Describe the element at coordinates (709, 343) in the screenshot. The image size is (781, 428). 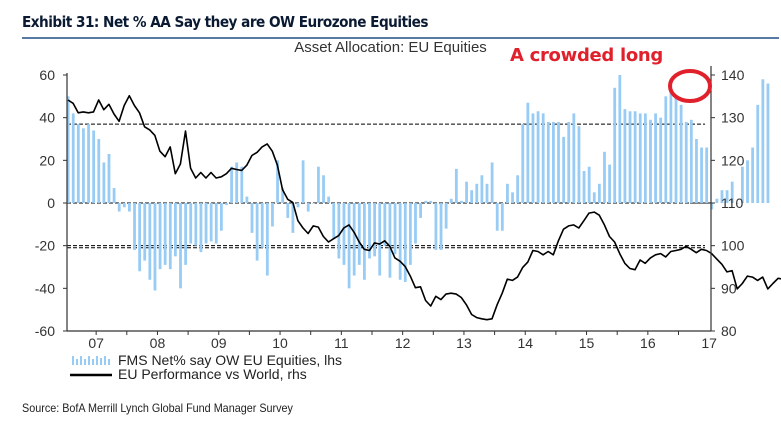
I see `x-tick-label: 17` at that location.